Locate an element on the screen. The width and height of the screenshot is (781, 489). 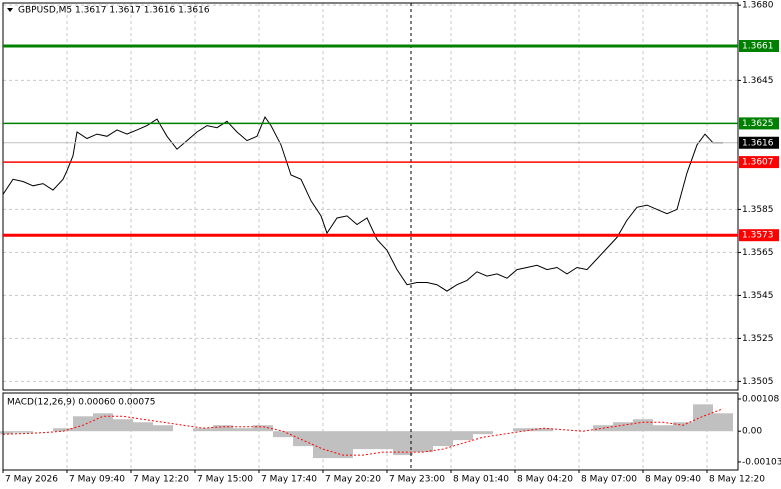
y-tick-label: 1.3680 is located at coordinates (758, 6).